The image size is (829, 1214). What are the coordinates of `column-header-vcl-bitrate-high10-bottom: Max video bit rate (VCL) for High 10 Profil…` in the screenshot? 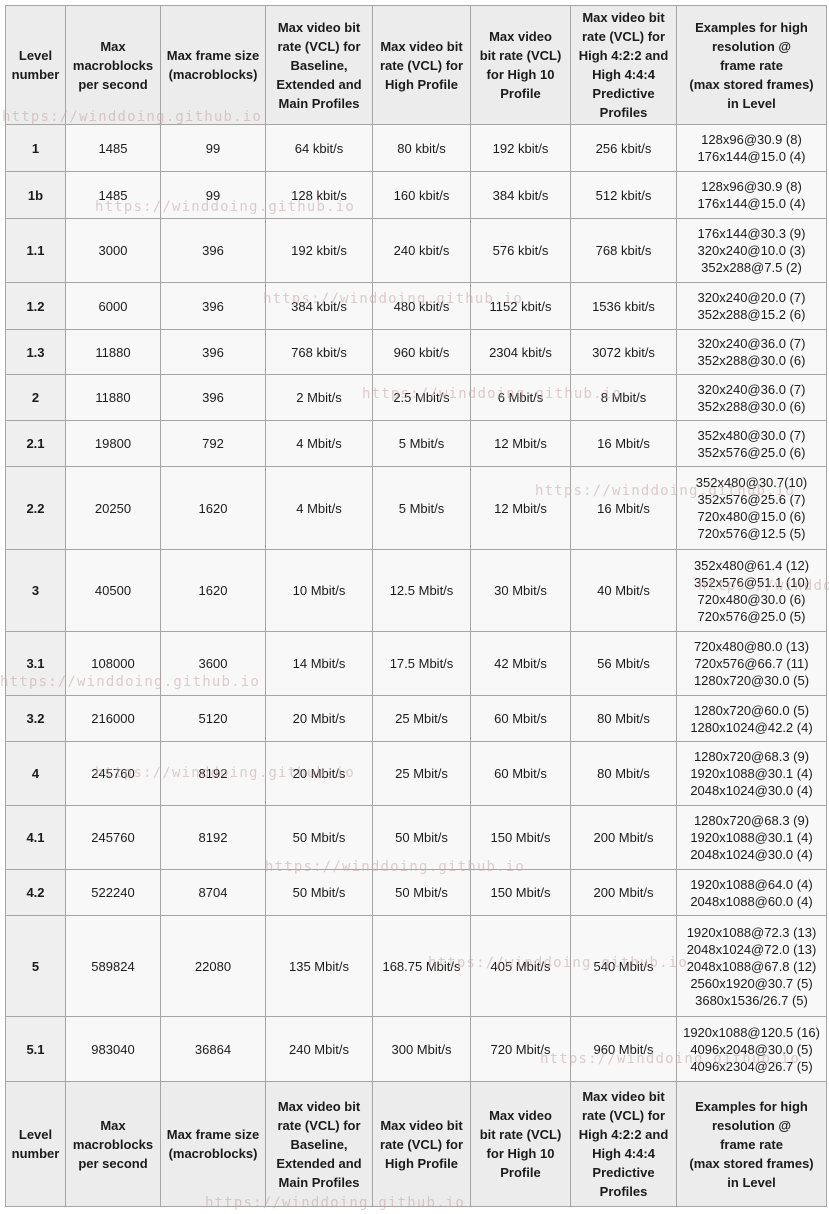 It's located at (520, 1144).